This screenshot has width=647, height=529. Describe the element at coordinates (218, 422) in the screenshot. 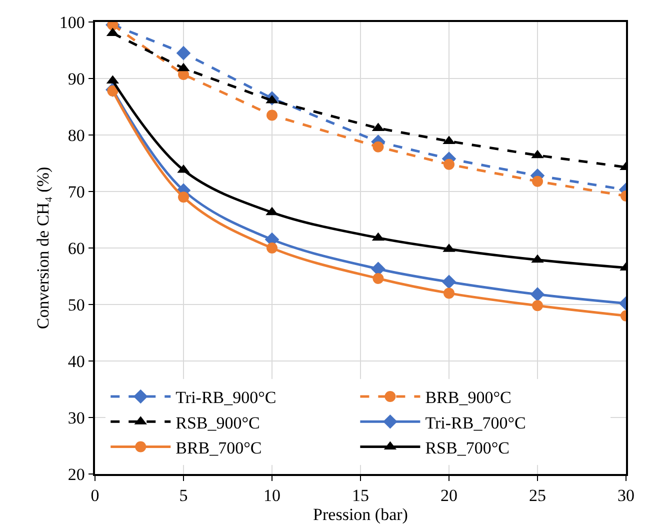

I see `legend-label: RSB_900°C` at that location.